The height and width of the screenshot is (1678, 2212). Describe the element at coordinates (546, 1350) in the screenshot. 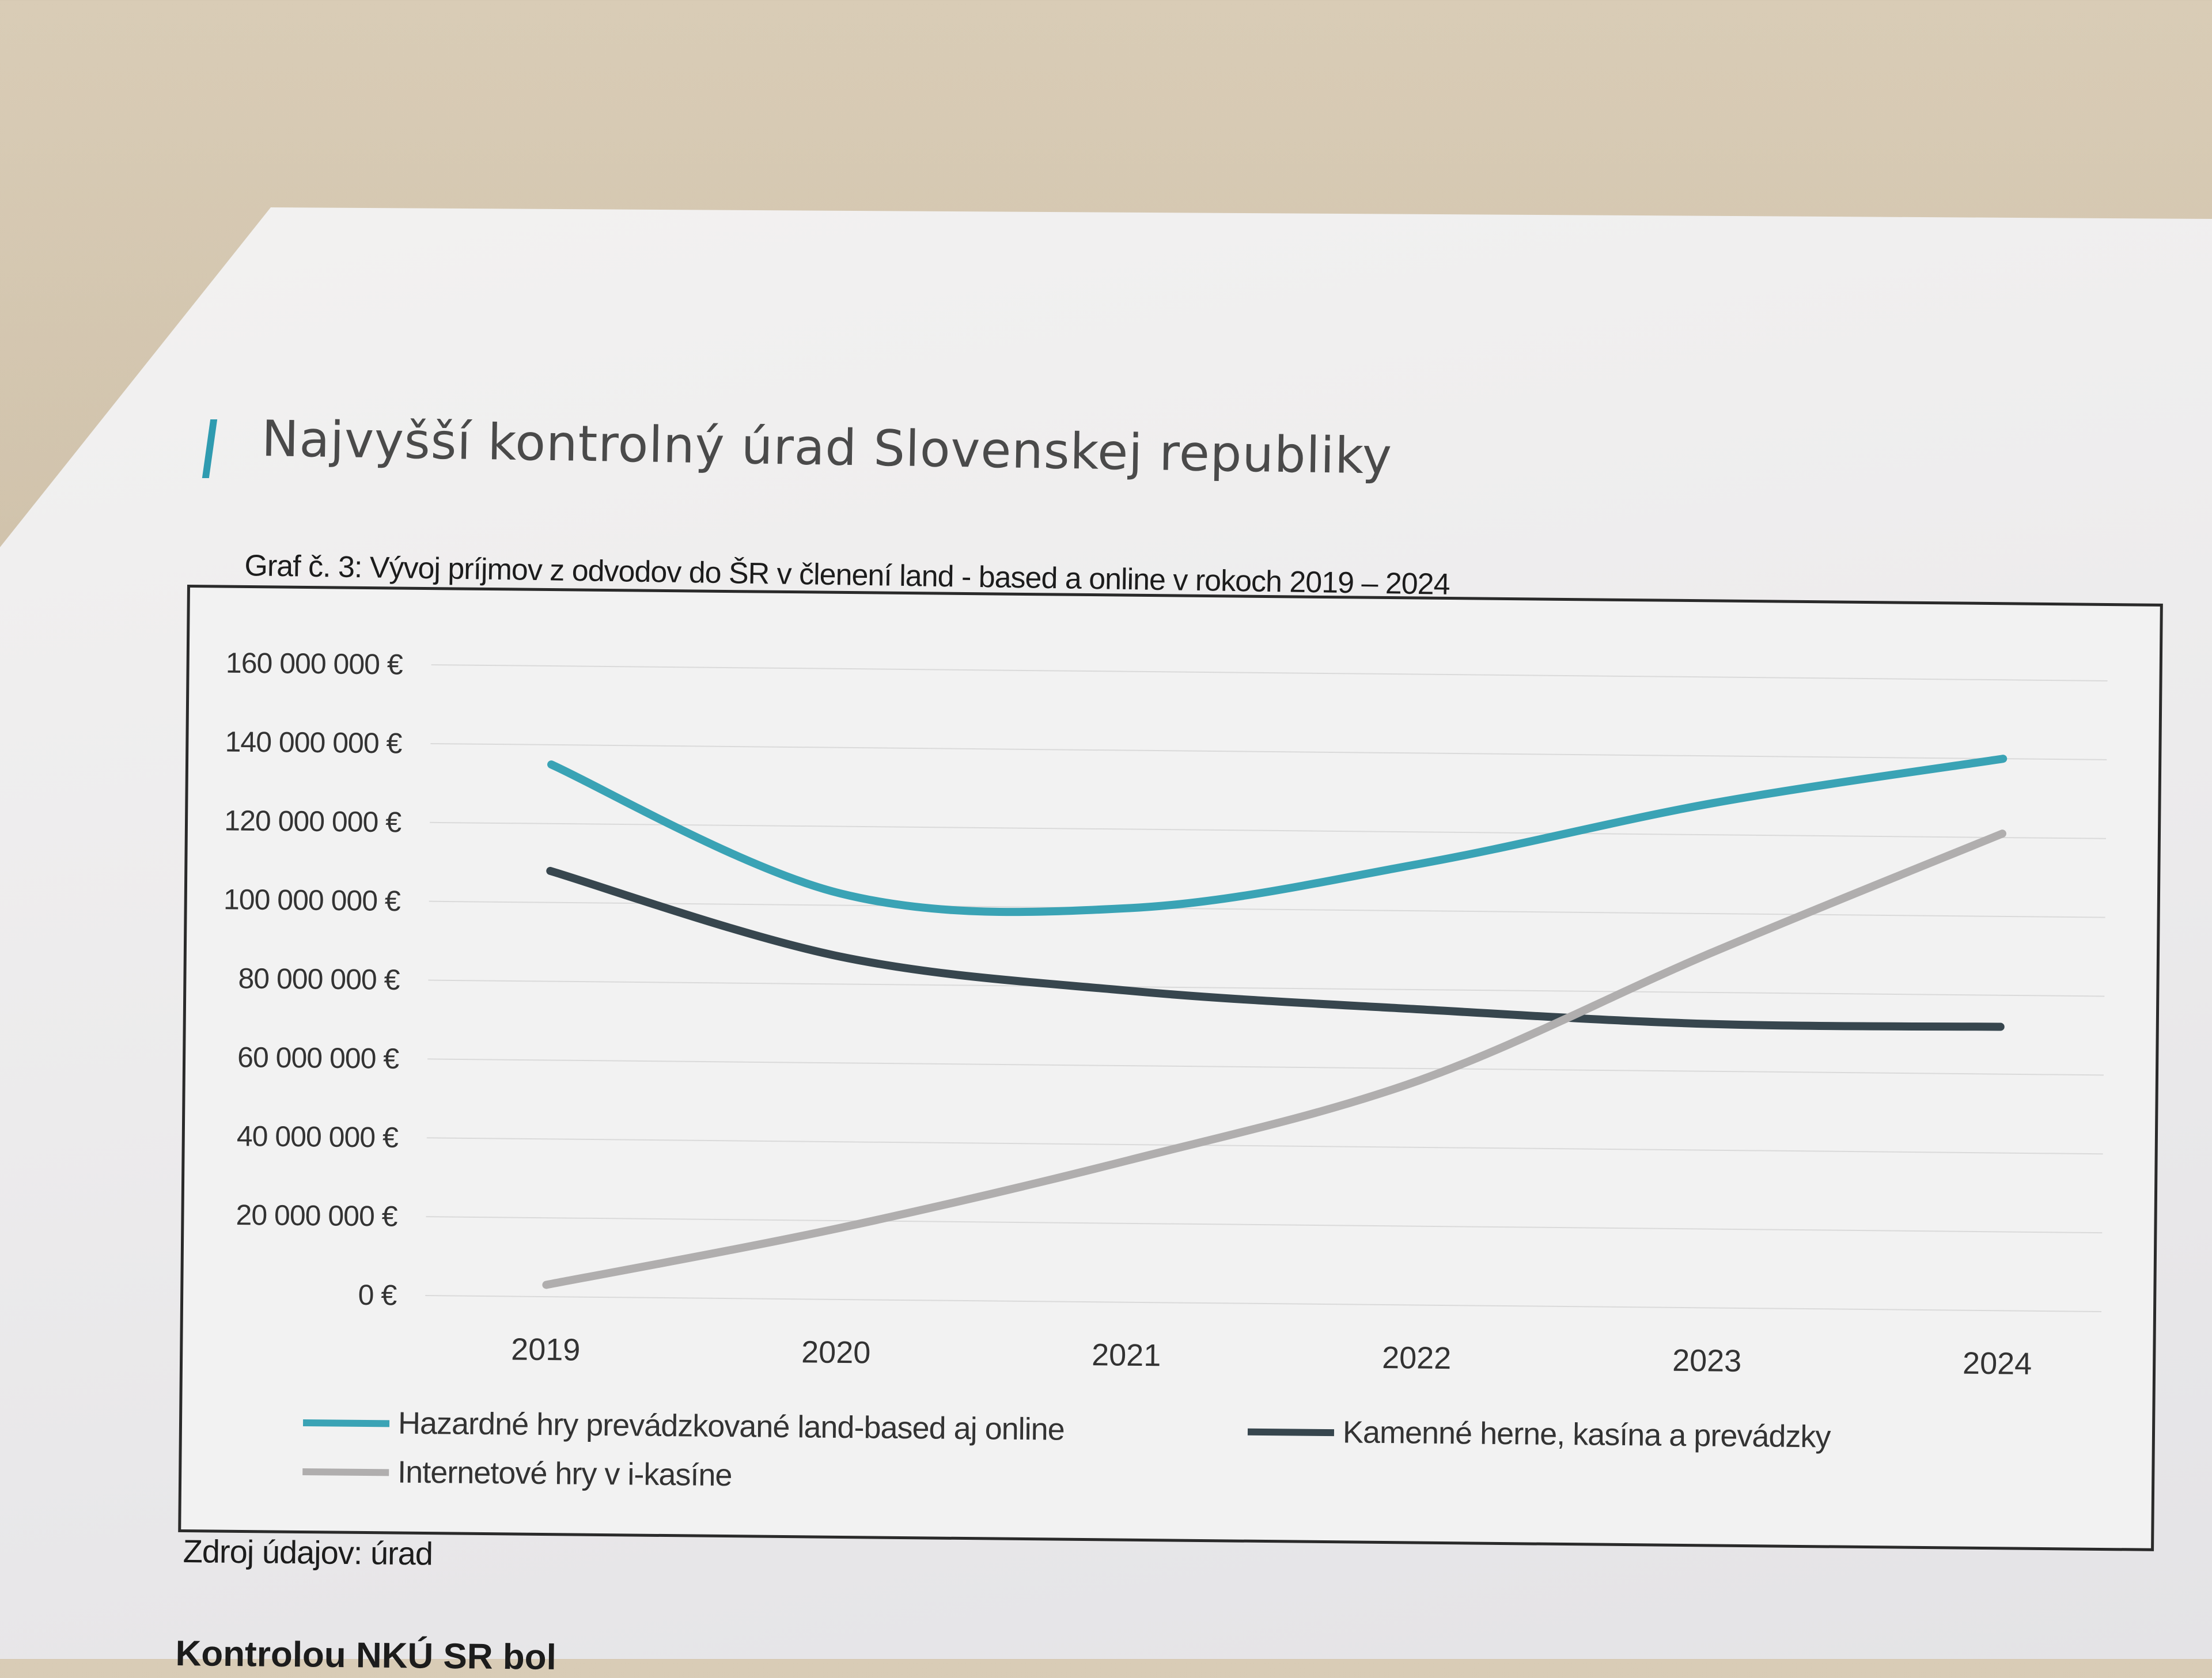

I see `x-tick-label: 2019` at that location.